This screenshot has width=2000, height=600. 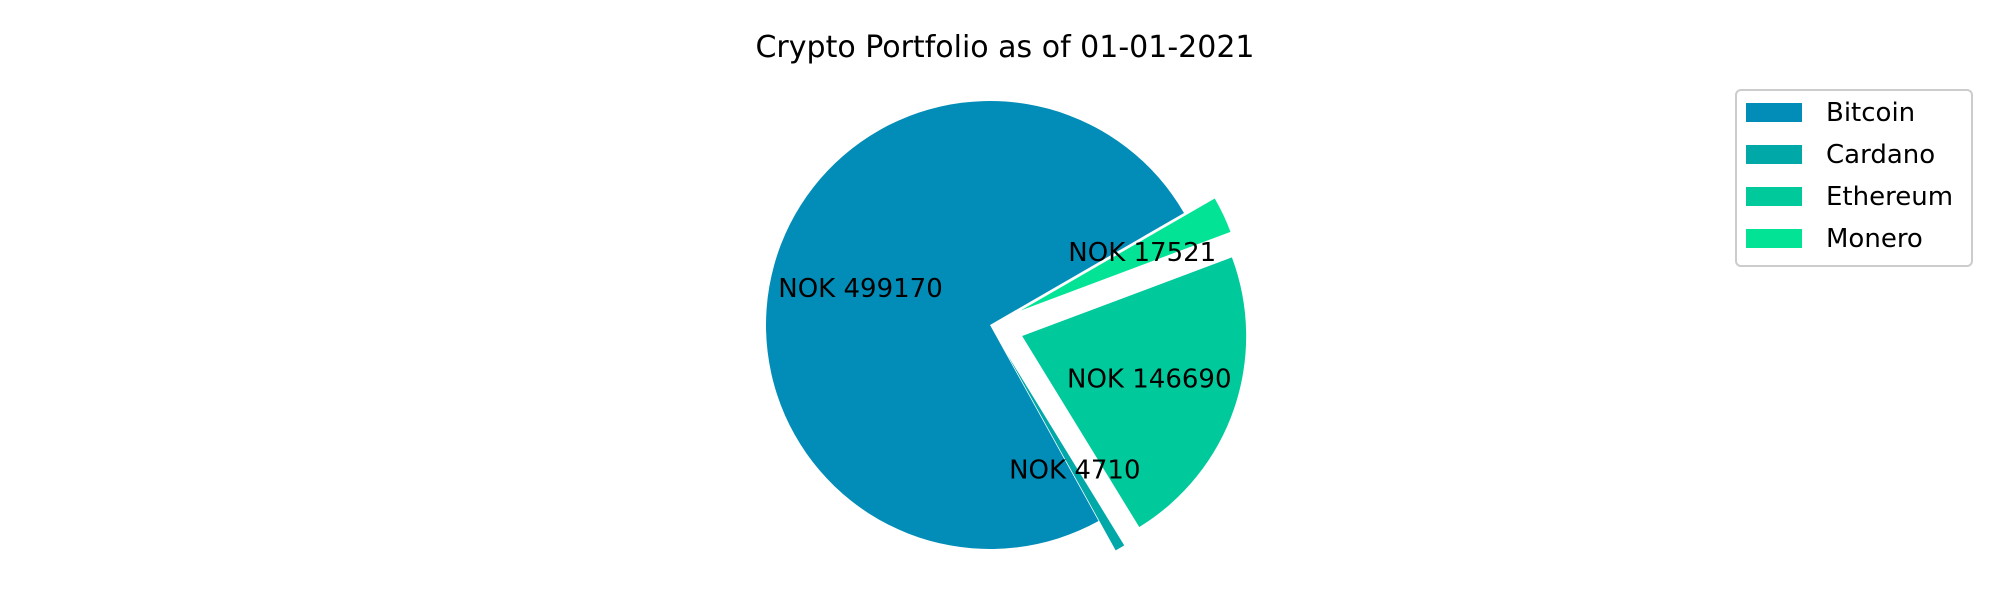 I want to click on legend-frame, so click(x=1854, y=178).